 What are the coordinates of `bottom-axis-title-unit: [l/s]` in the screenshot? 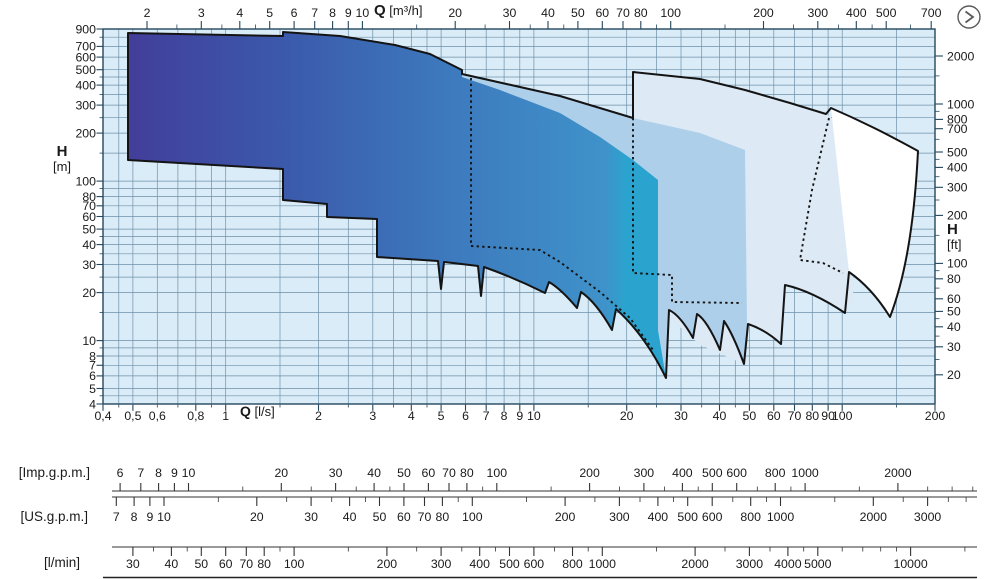 It's located at (262, 411).